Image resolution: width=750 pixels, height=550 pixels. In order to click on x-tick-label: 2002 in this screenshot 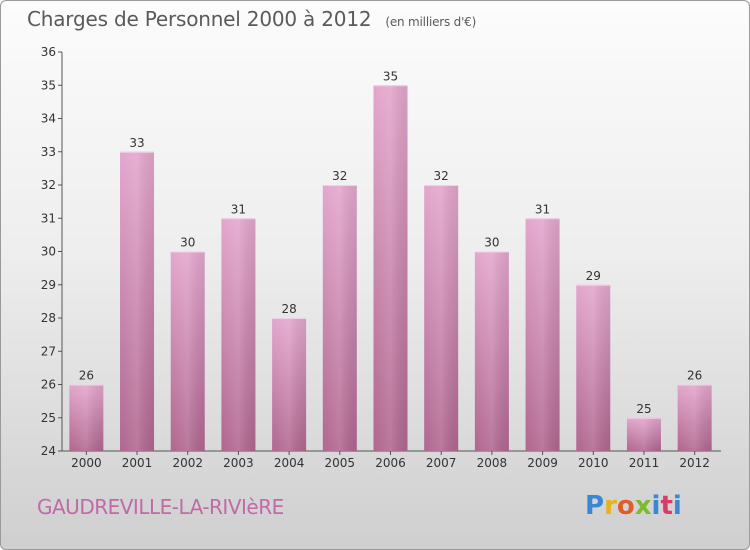, I will do `click(187, 463)`.